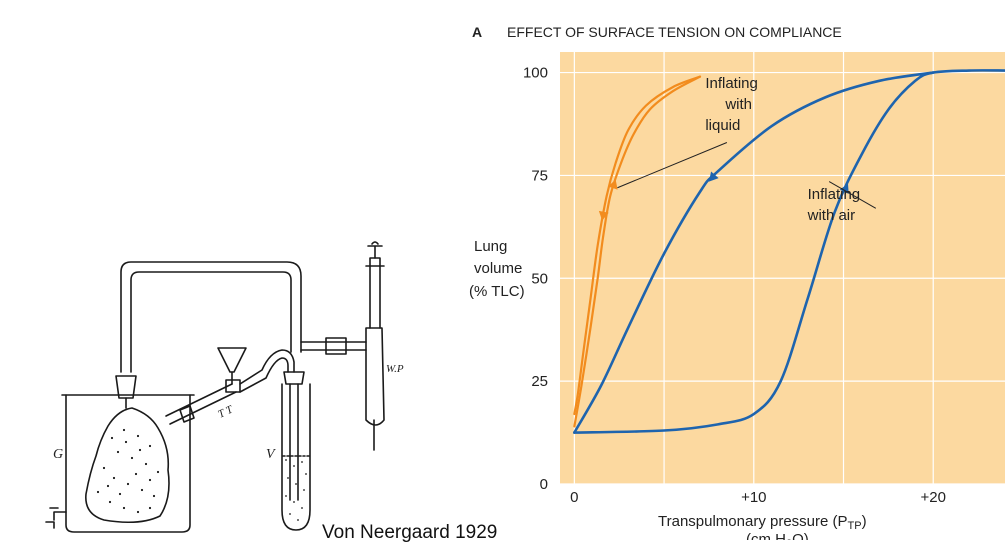 The image size is (1005, 544). Describe the element at coordinates (674, 32) in the screenshot. I see `chart-title: EFFECT OF SURFACE TENSION ON COMPLIANCE` at that location.